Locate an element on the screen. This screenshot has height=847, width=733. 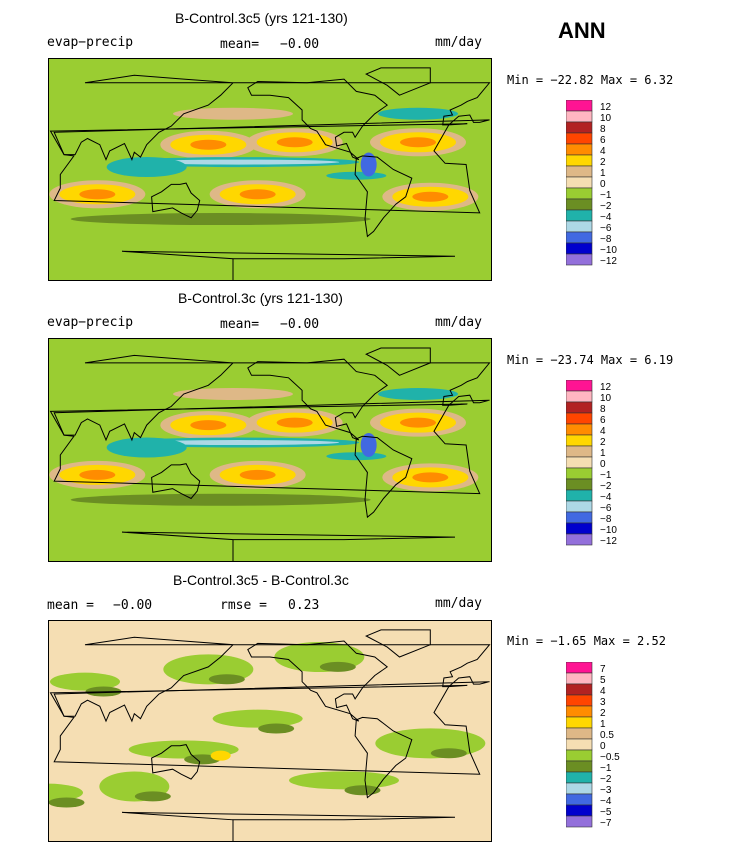
min-max: Min = −1.65 Max = 2.52 is located at coordinates (586, 641).